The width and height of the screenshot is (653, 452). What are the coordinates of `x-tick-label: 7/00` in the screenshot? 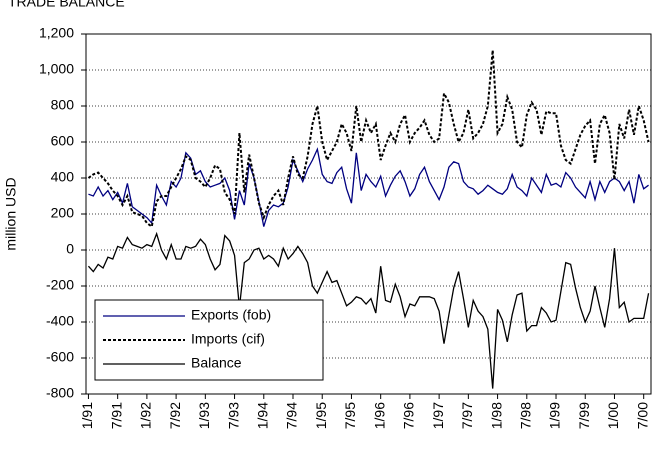 It's located at (642, 415).